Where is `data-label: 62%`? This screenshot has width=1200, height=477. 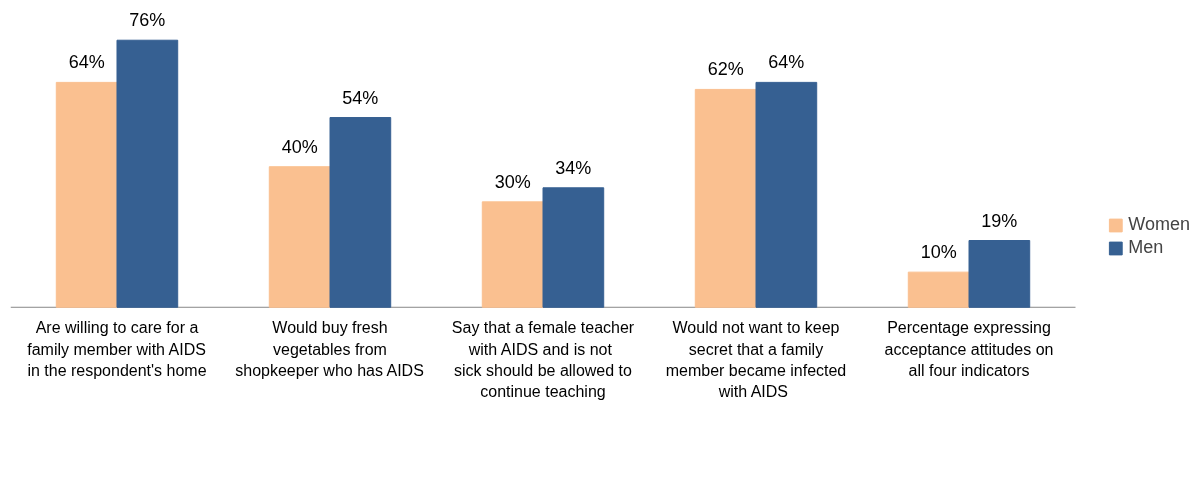 data-label: 62% is located at coordinates (725, 69).